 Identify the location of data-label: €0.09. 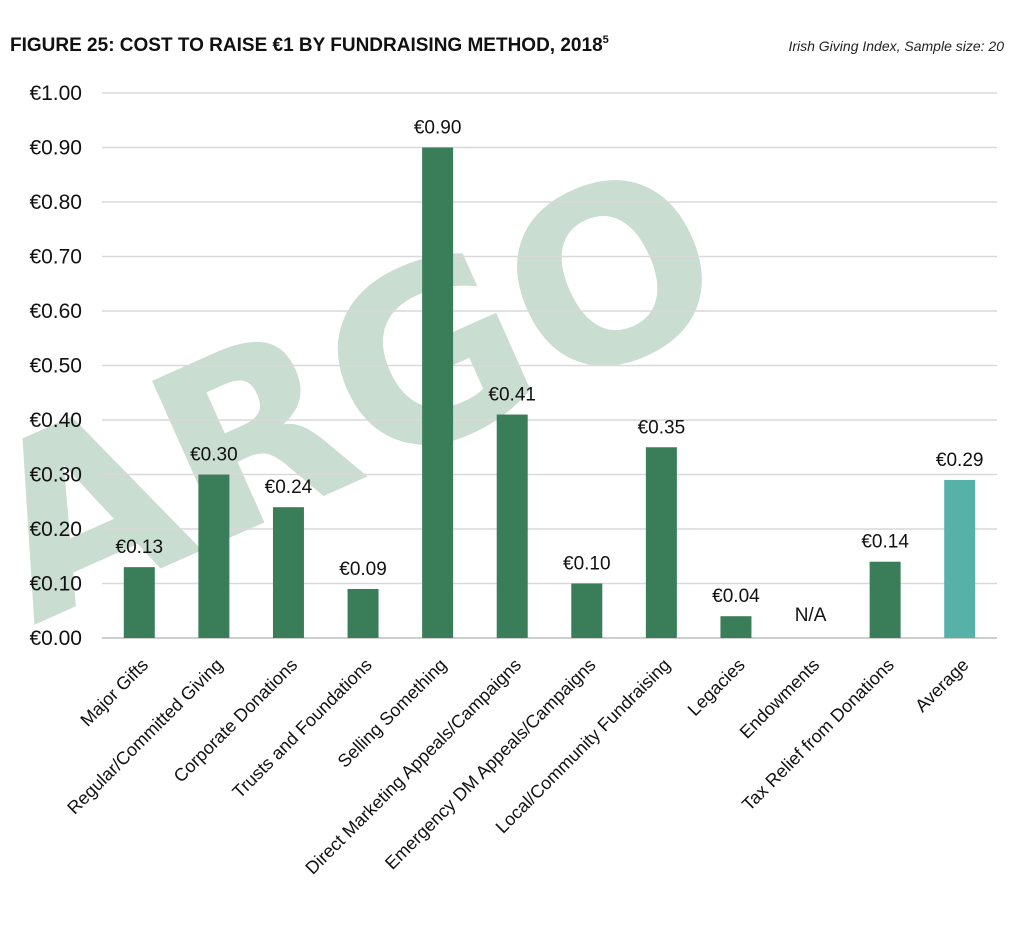
(363, 569).